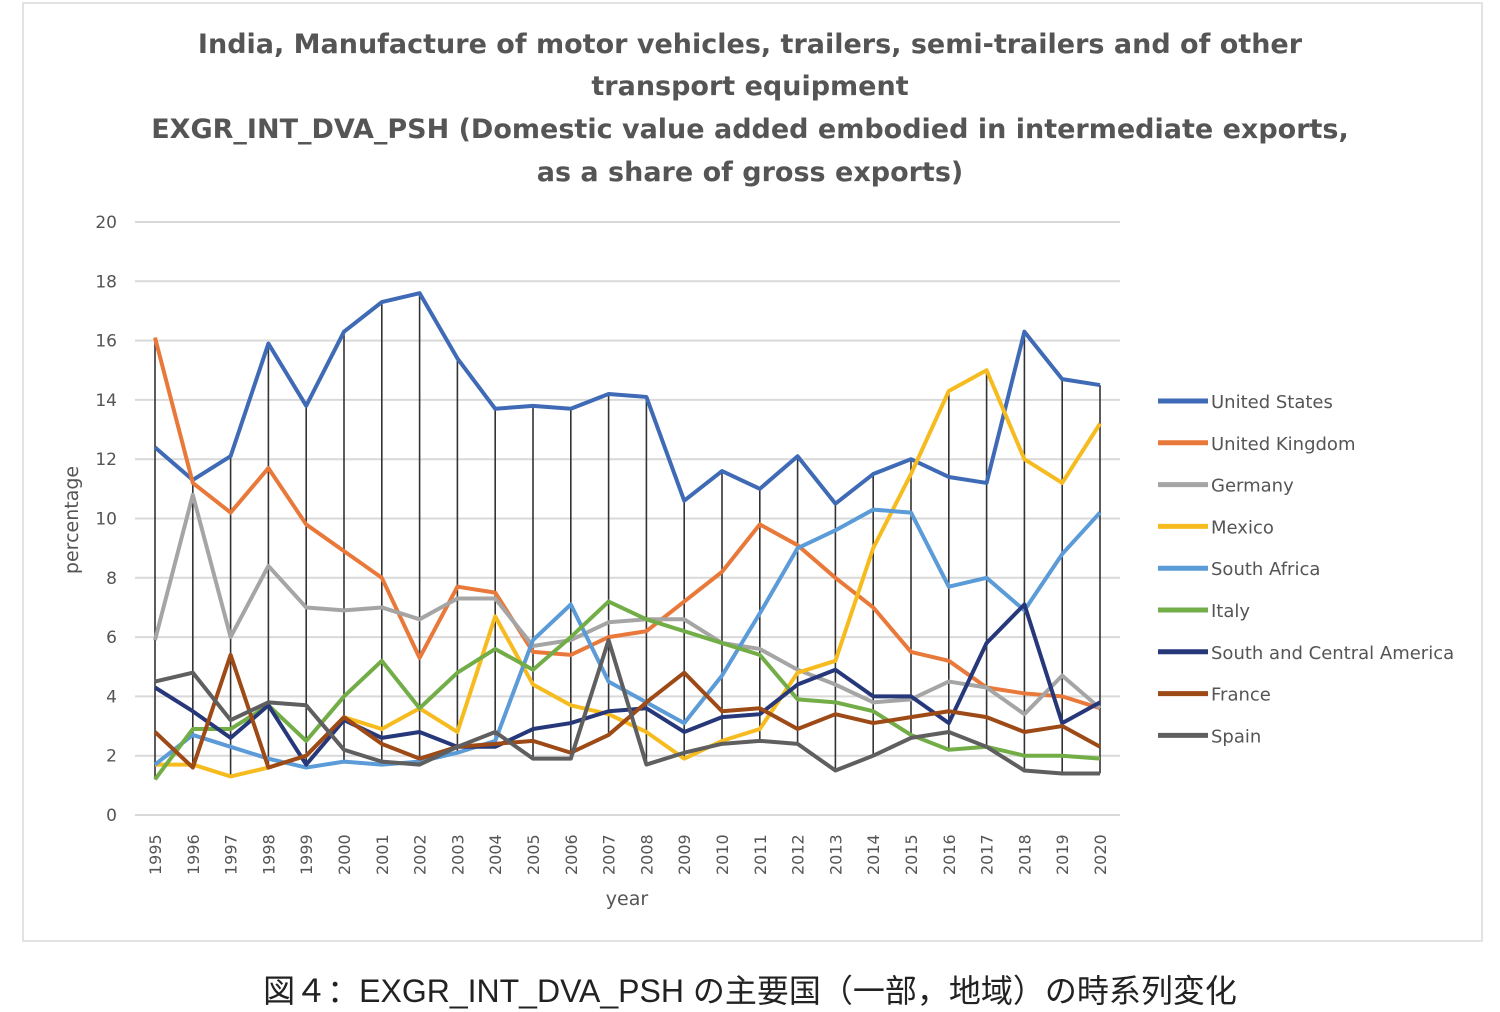 Image resolution: width=1500 pixels, height=1012 pixels. I want to click on series-line-italy, so click(627, 690).